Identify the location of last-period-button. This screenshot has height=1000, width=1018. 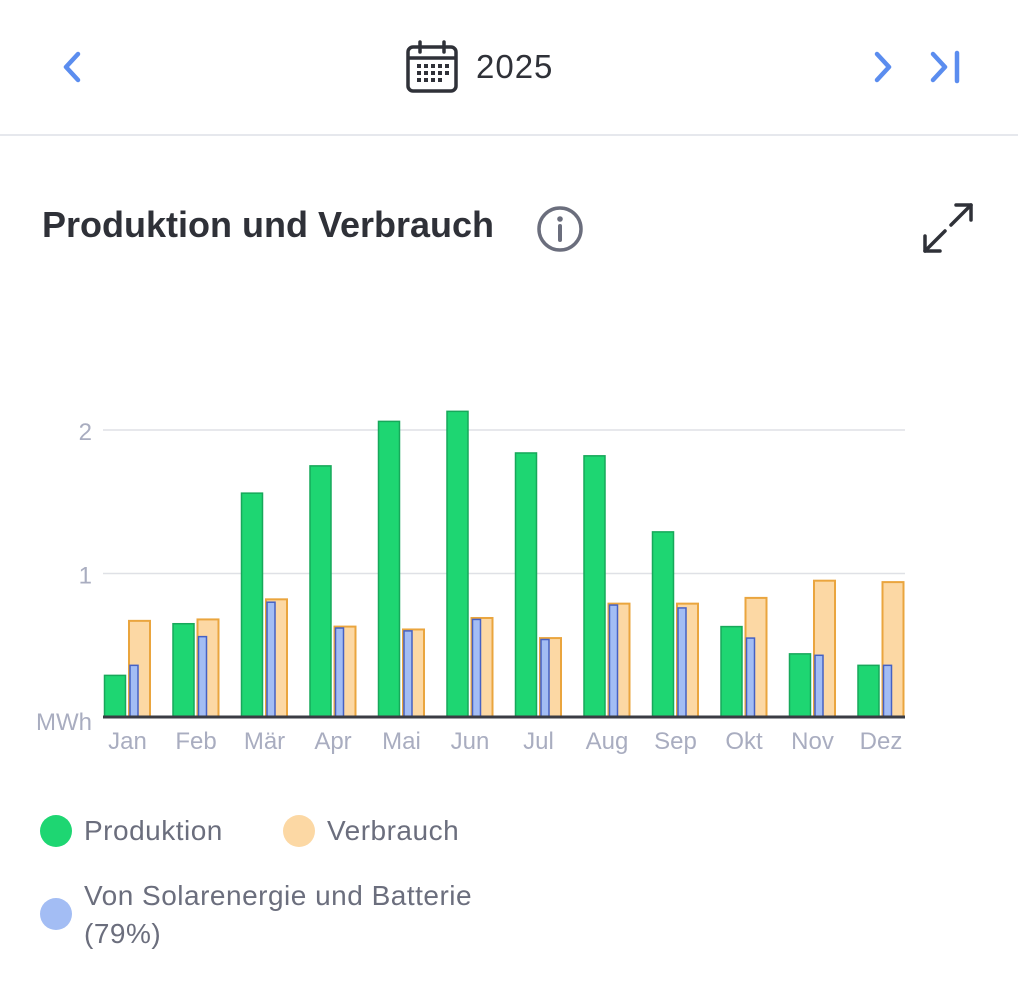
(945, 67).